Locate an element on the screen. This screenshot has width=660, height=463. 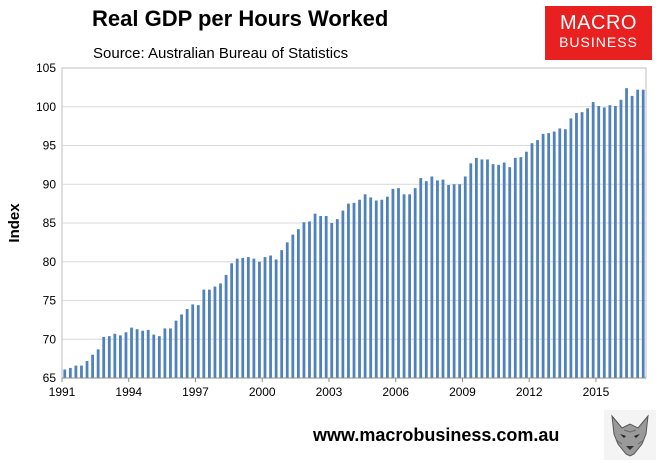
y-tick-label: 100 is located at coordinates (46, 107).